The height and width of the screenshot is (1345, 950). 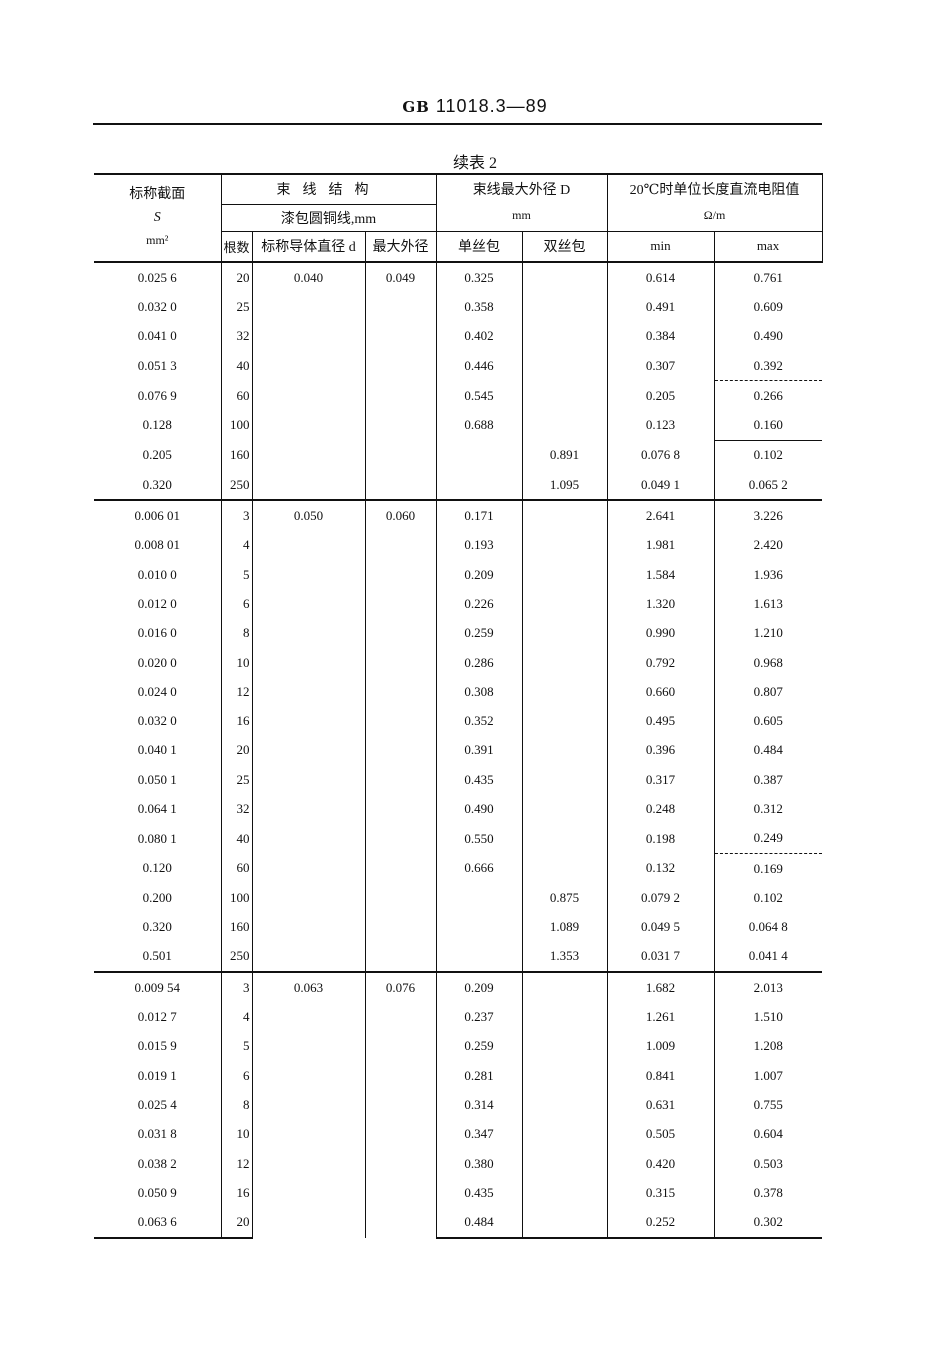 I want to click on cell-count: 5, so click(x=236, y=574).